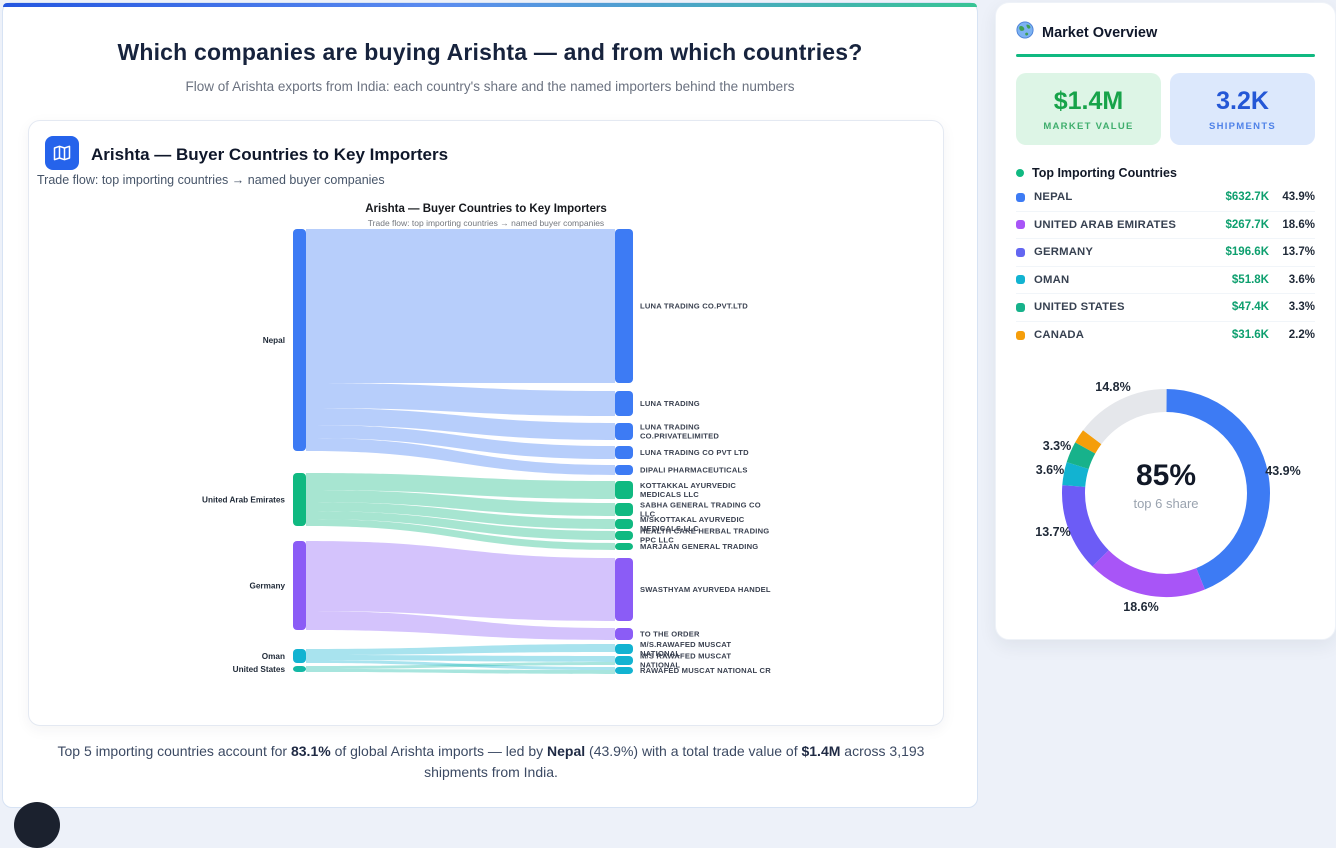 Image resolution: width=1336 pixels, height=848 pixels. Describe the element at coordinates (1250, 335) in the screenshot. I see `country-value: $31.6K` at that location.